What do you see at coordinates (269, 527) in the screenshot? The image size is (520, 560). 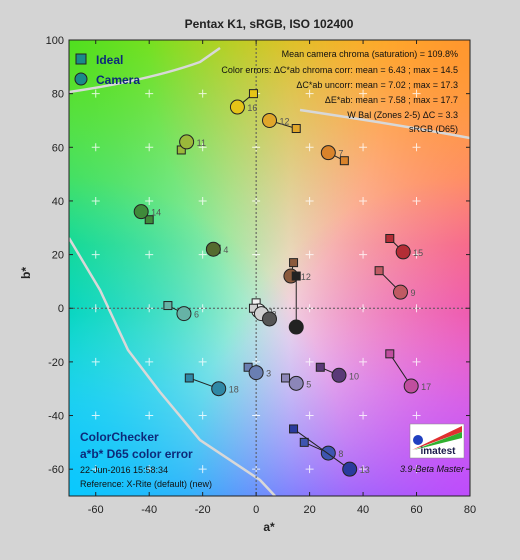 I see `x-axis-label: a*` at bounding box center [269, 527].